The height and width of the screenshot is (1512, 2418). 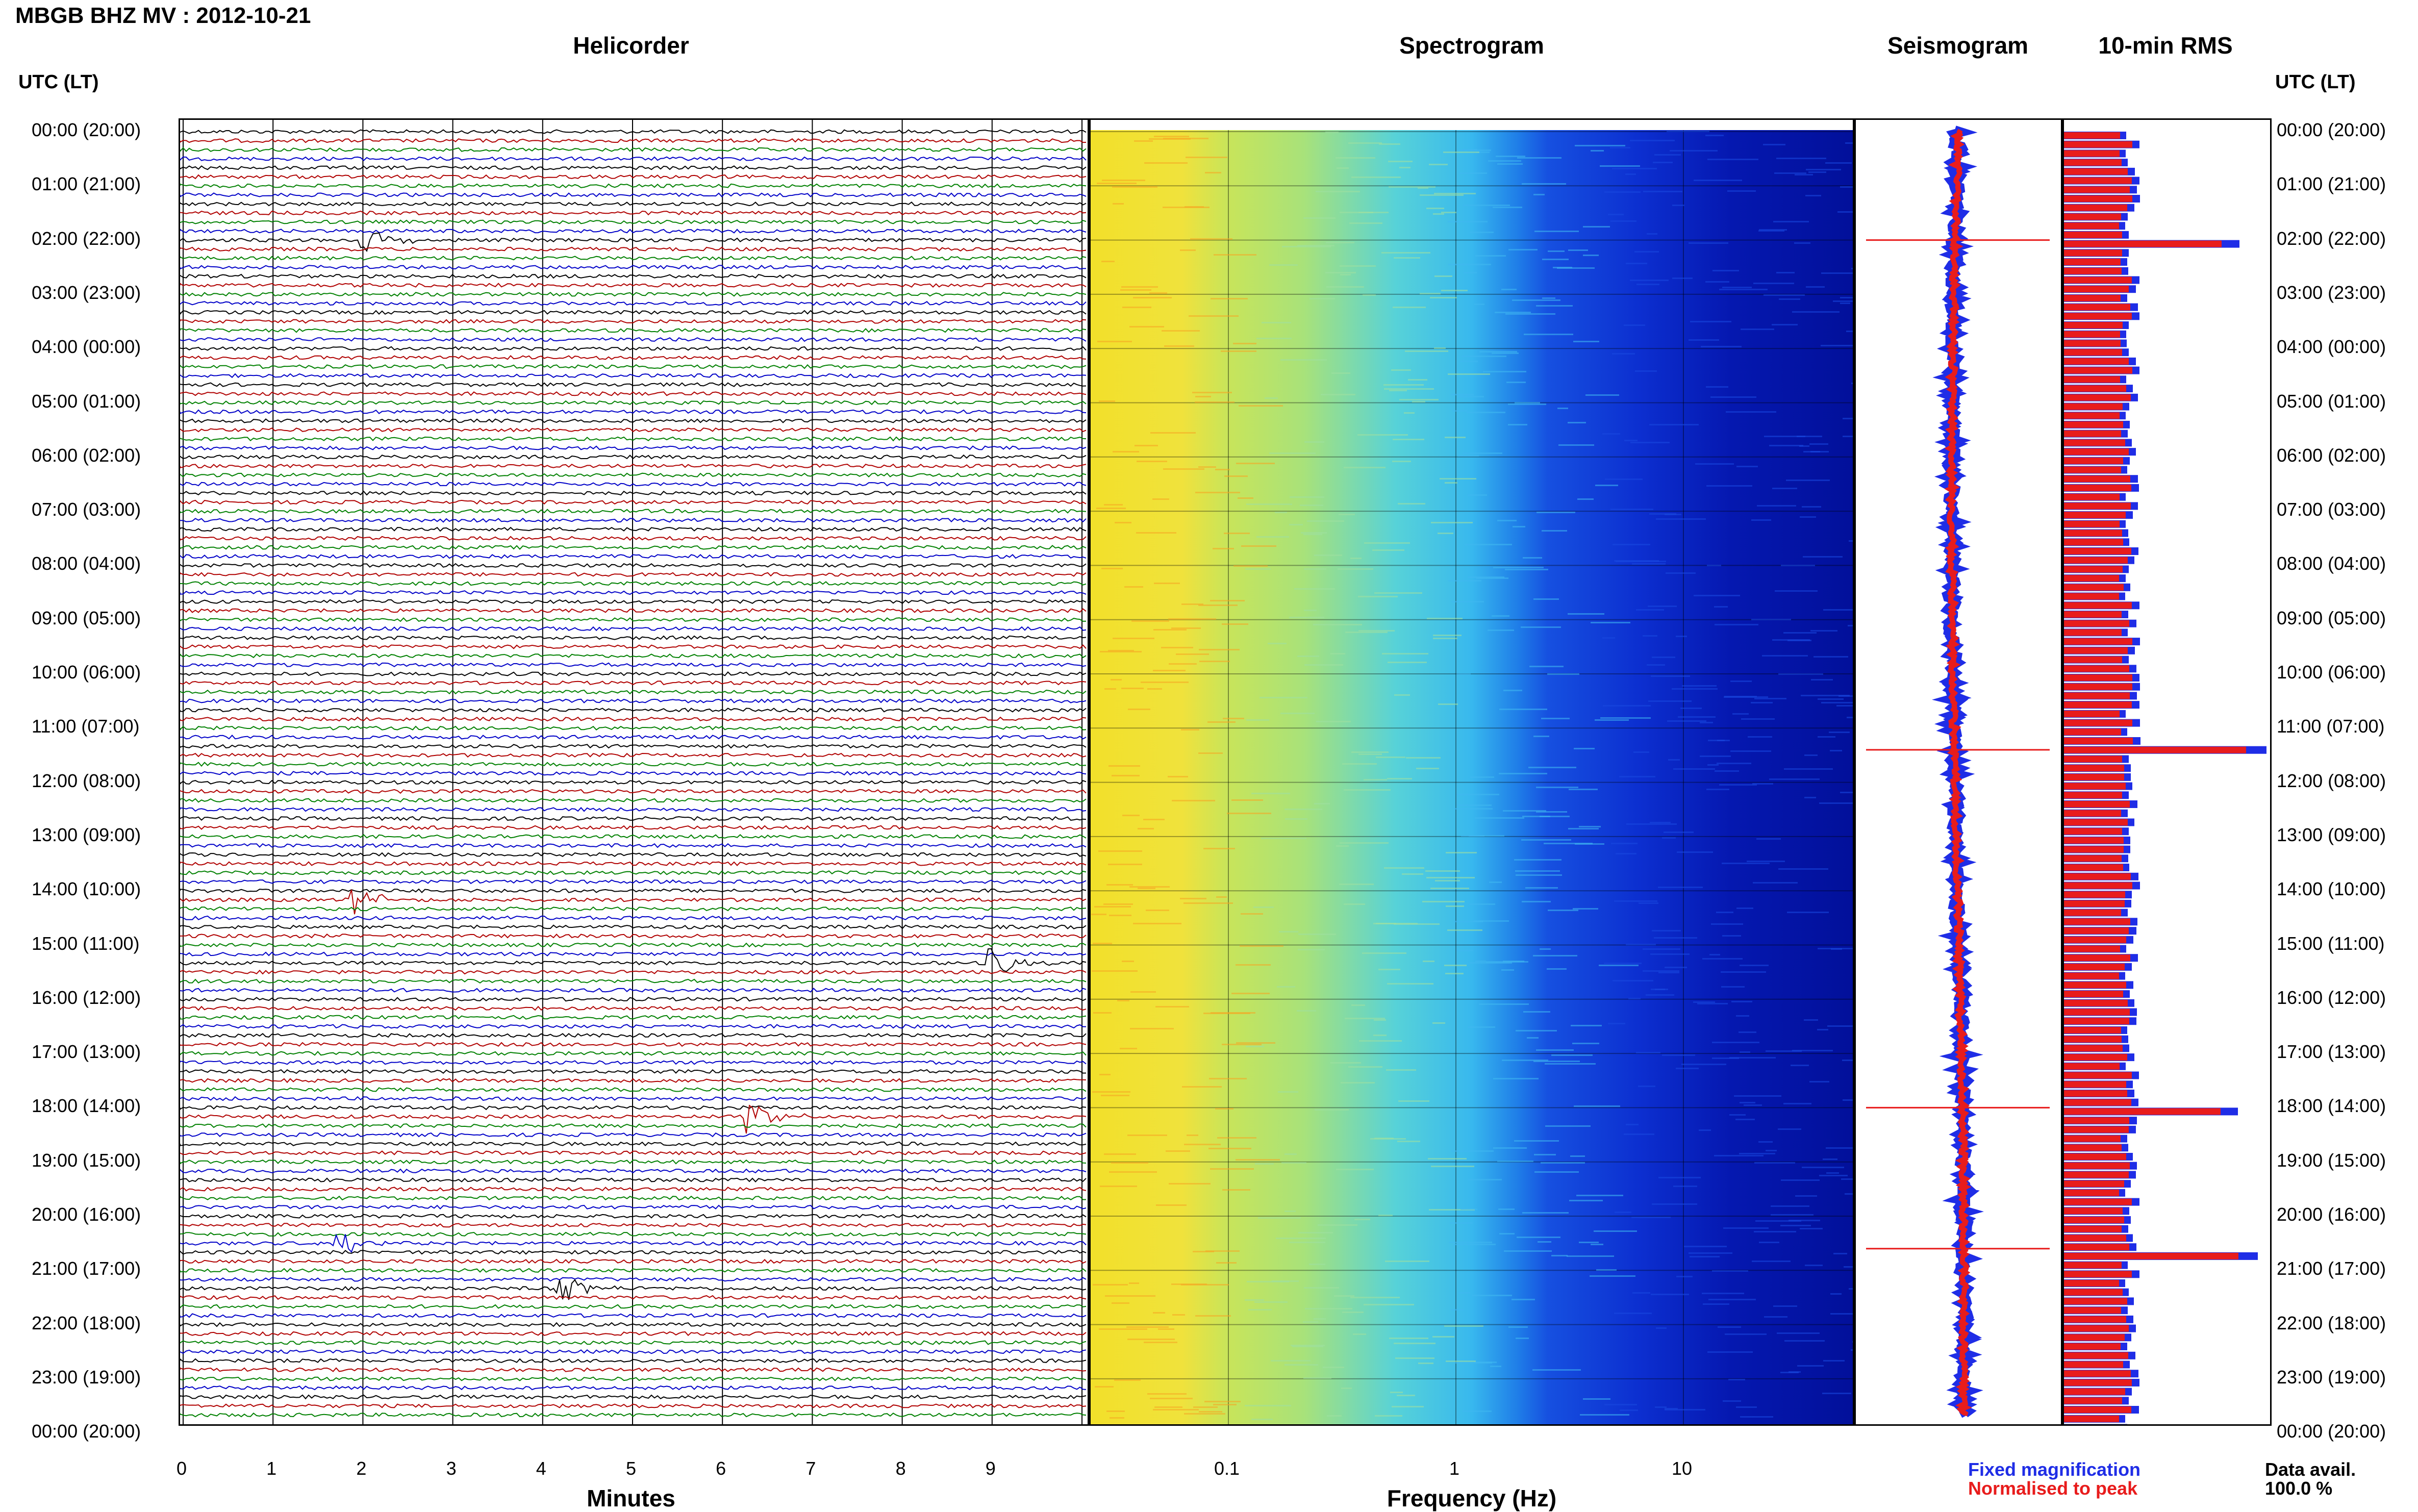 What do you see at coordinates (87, 455) in the screenshot?
I see `hour-tick-left: 06:00 (02:00)` at bounding box center [87, 455].